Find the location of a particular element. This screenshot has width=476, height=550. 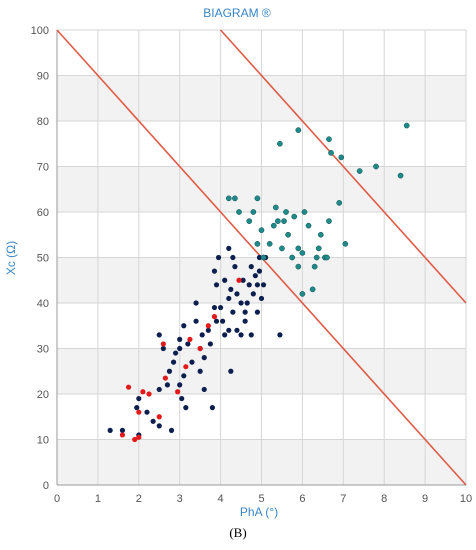

y-tick-label: 80 is located at coordinates (43, 122).